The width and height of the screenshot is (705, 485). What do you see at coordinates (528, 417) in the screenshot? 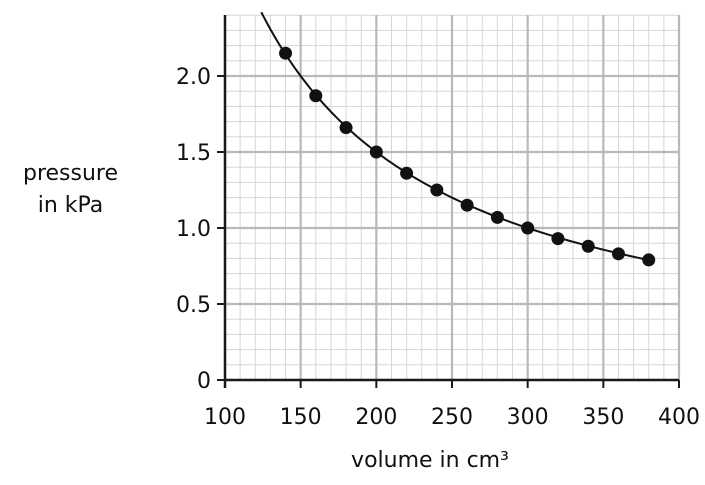
I see `x-tick-label: 300` at bounding box center [528, 417].